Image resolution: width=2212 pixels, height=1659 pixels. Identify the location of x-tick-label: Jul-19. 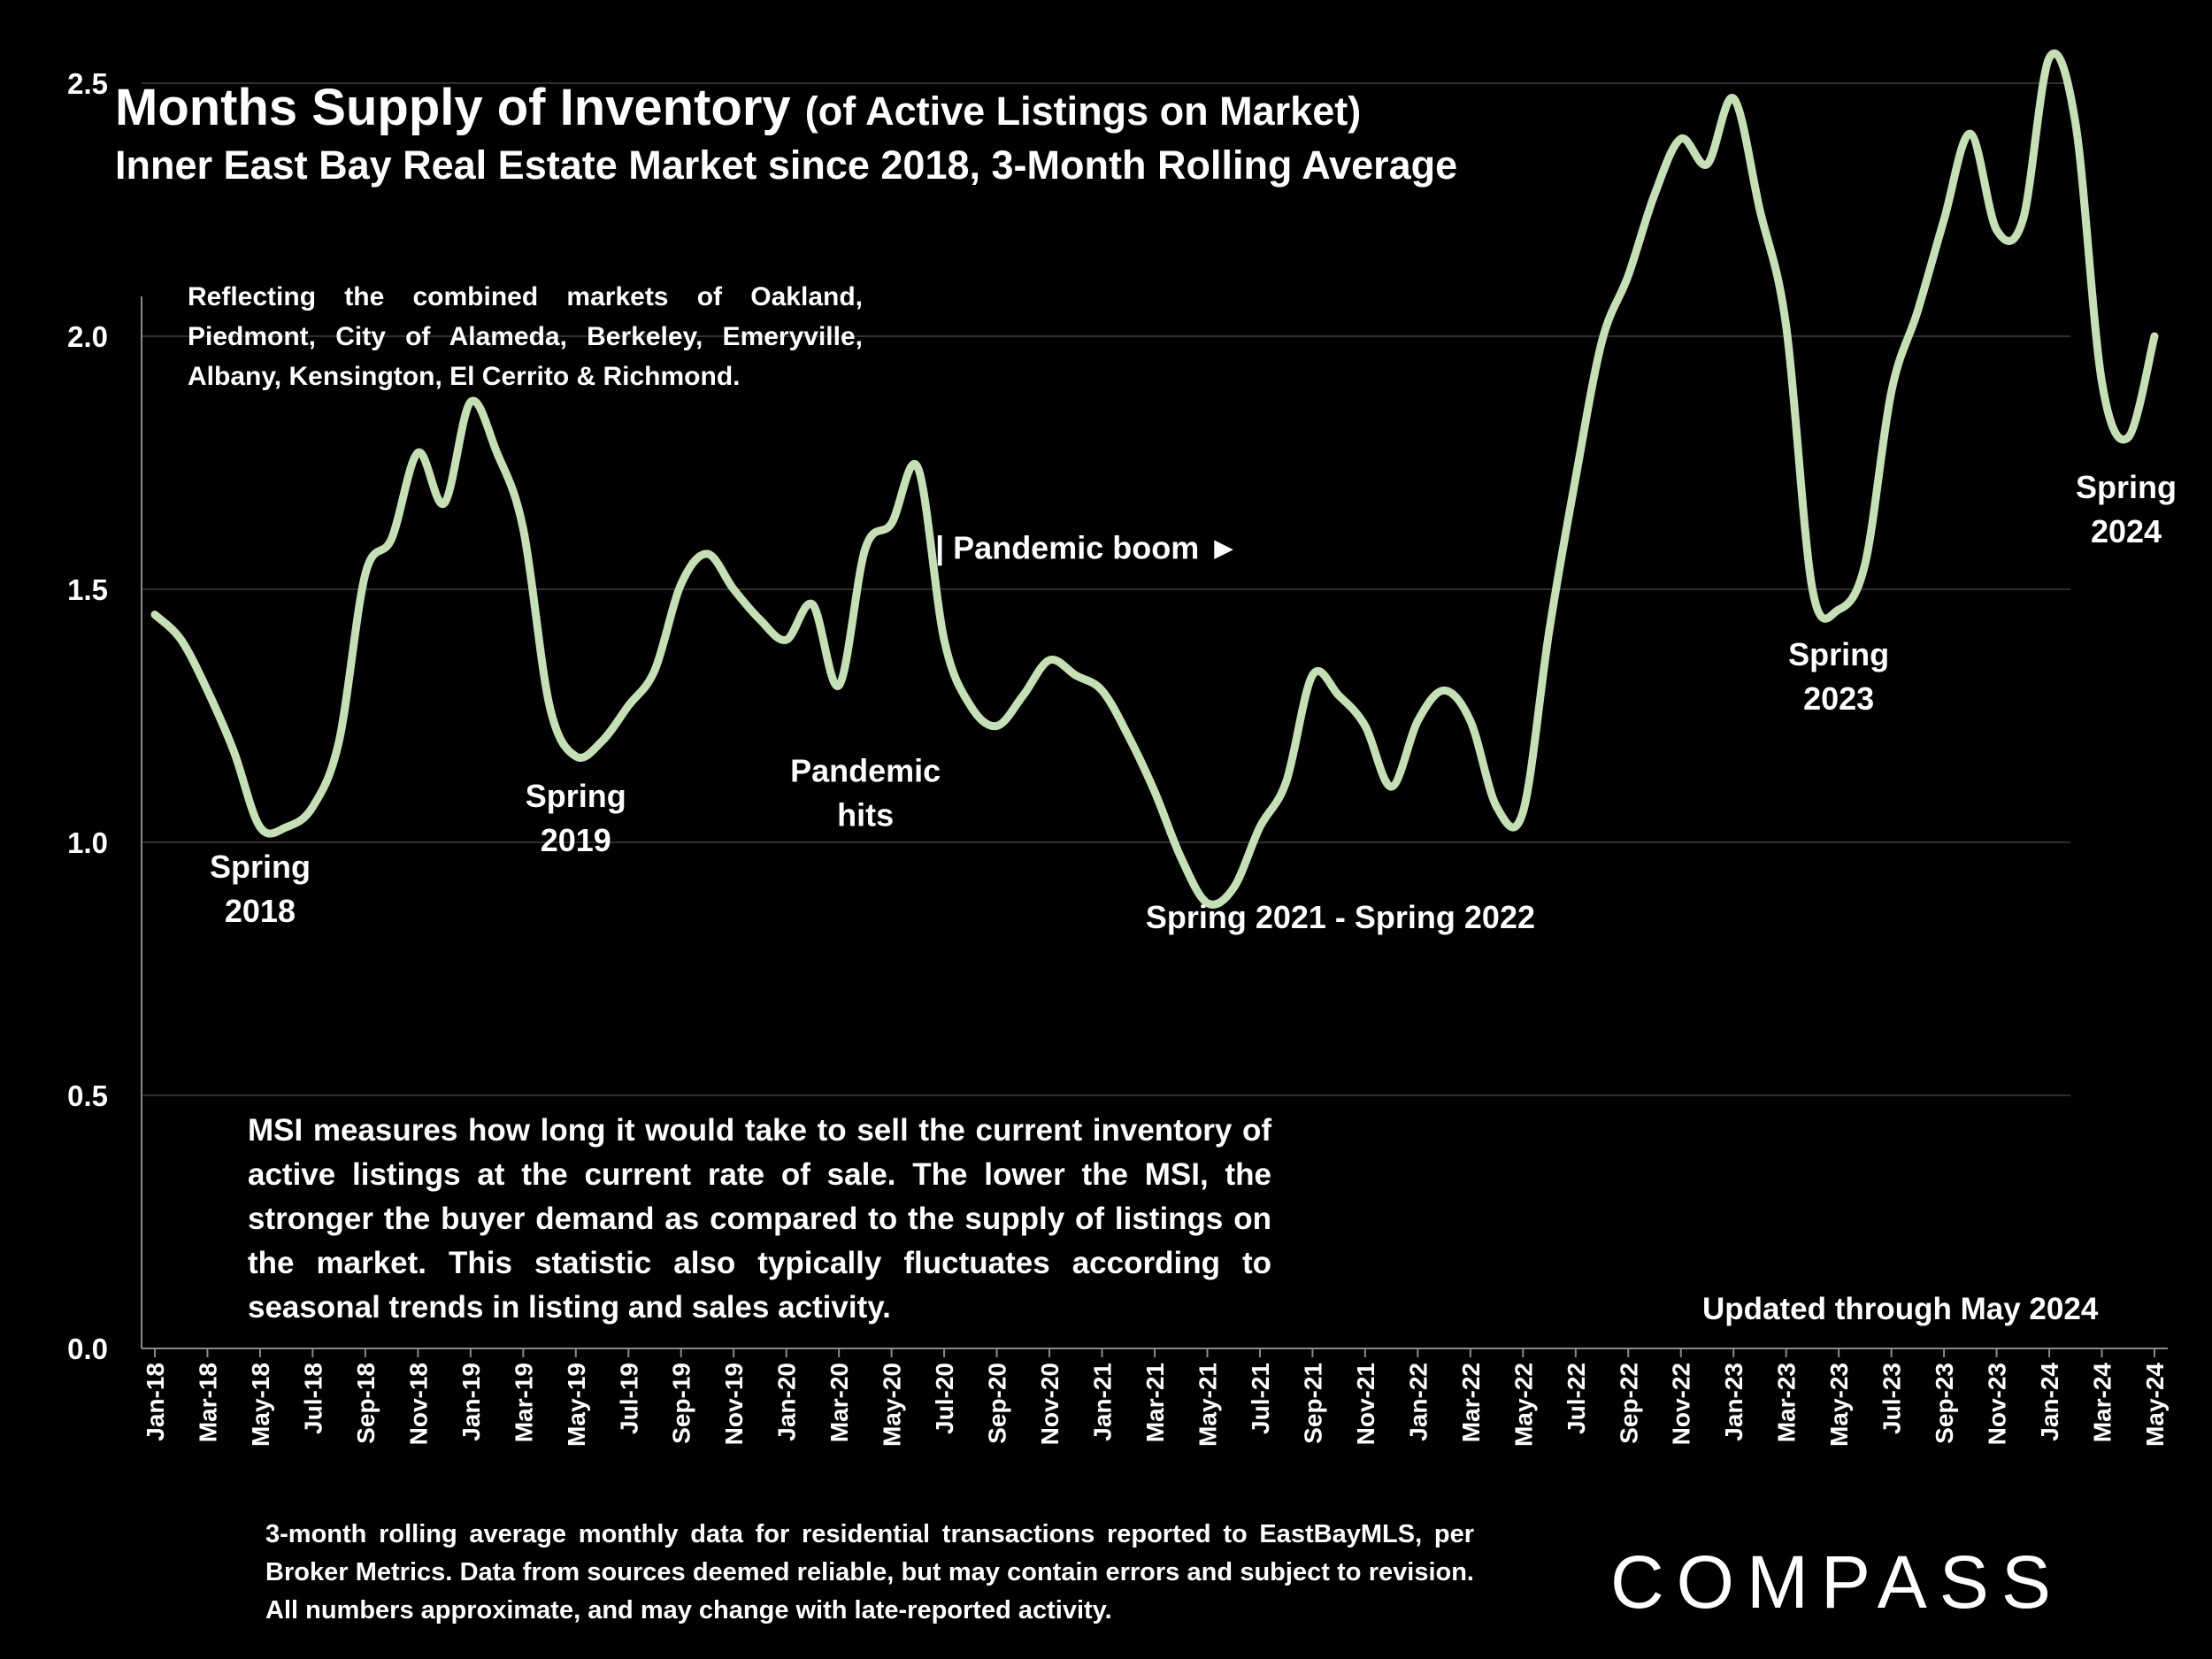
(629, 1399).